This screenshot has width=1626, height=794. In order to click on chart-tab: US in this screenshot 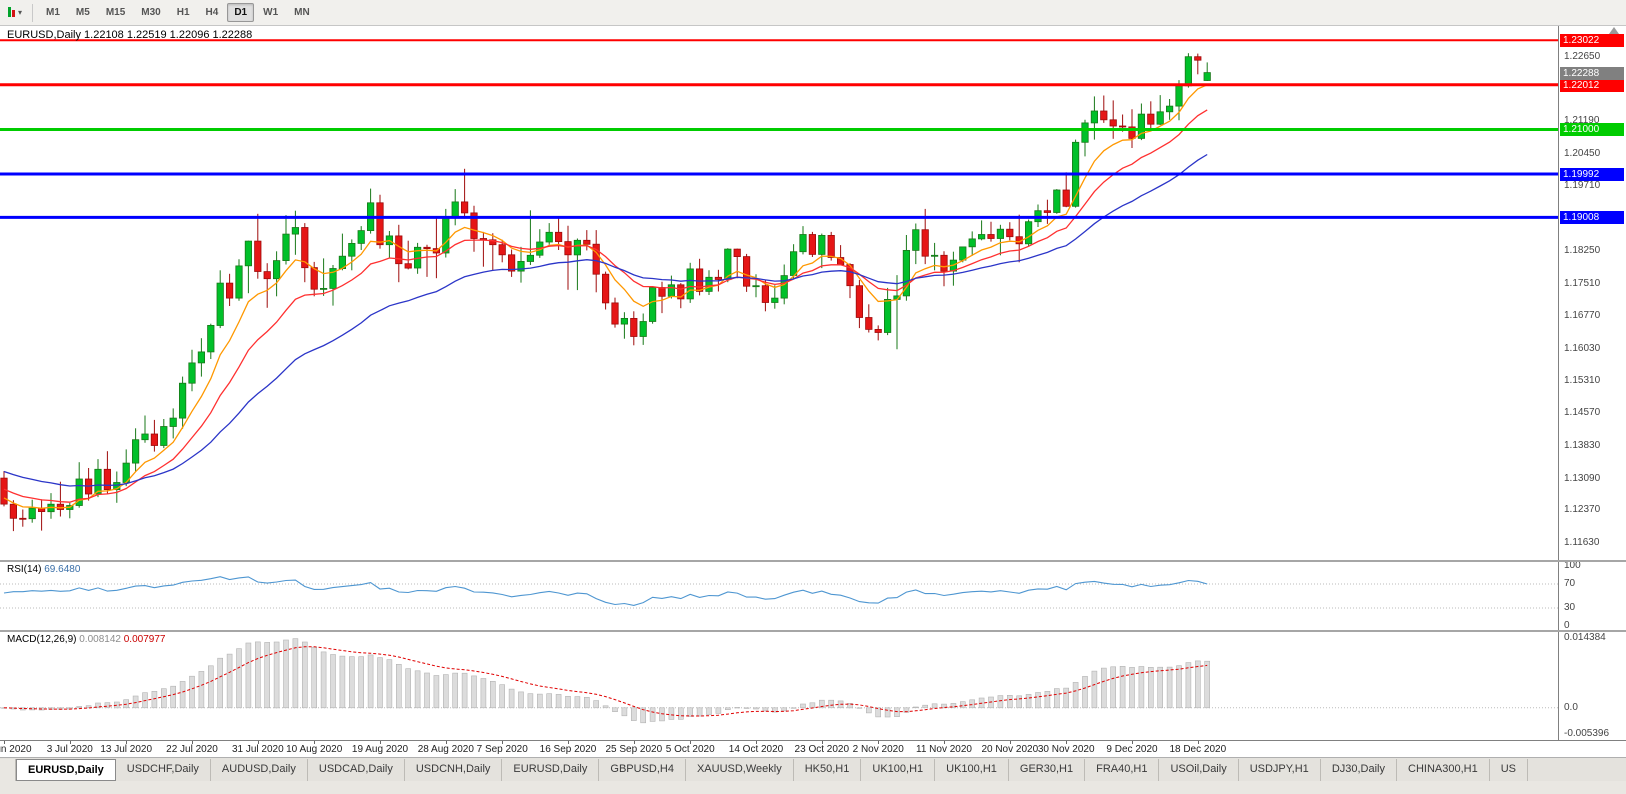, I will do `click(1508, 770)`.